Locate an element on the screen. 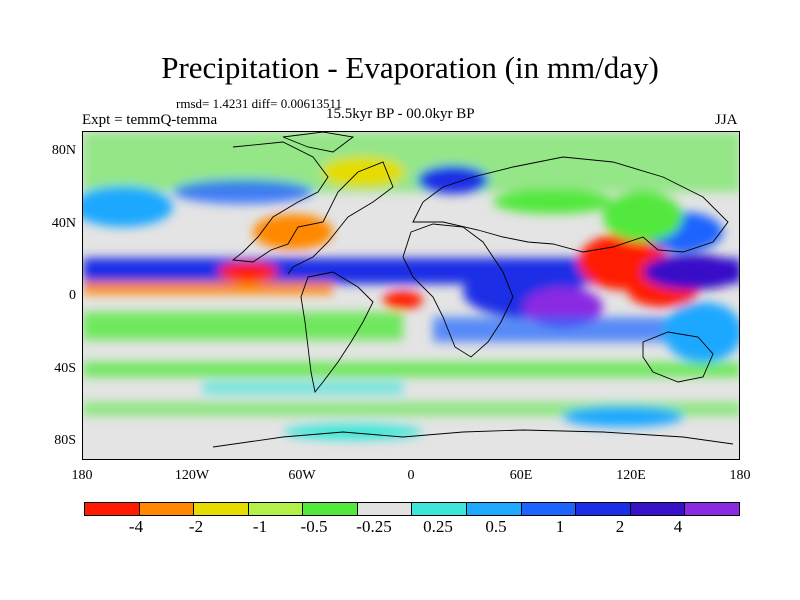 The height and width of the screenshot is (600, 800). lon-tick-label: 120E is located at coordinates (631, 475).